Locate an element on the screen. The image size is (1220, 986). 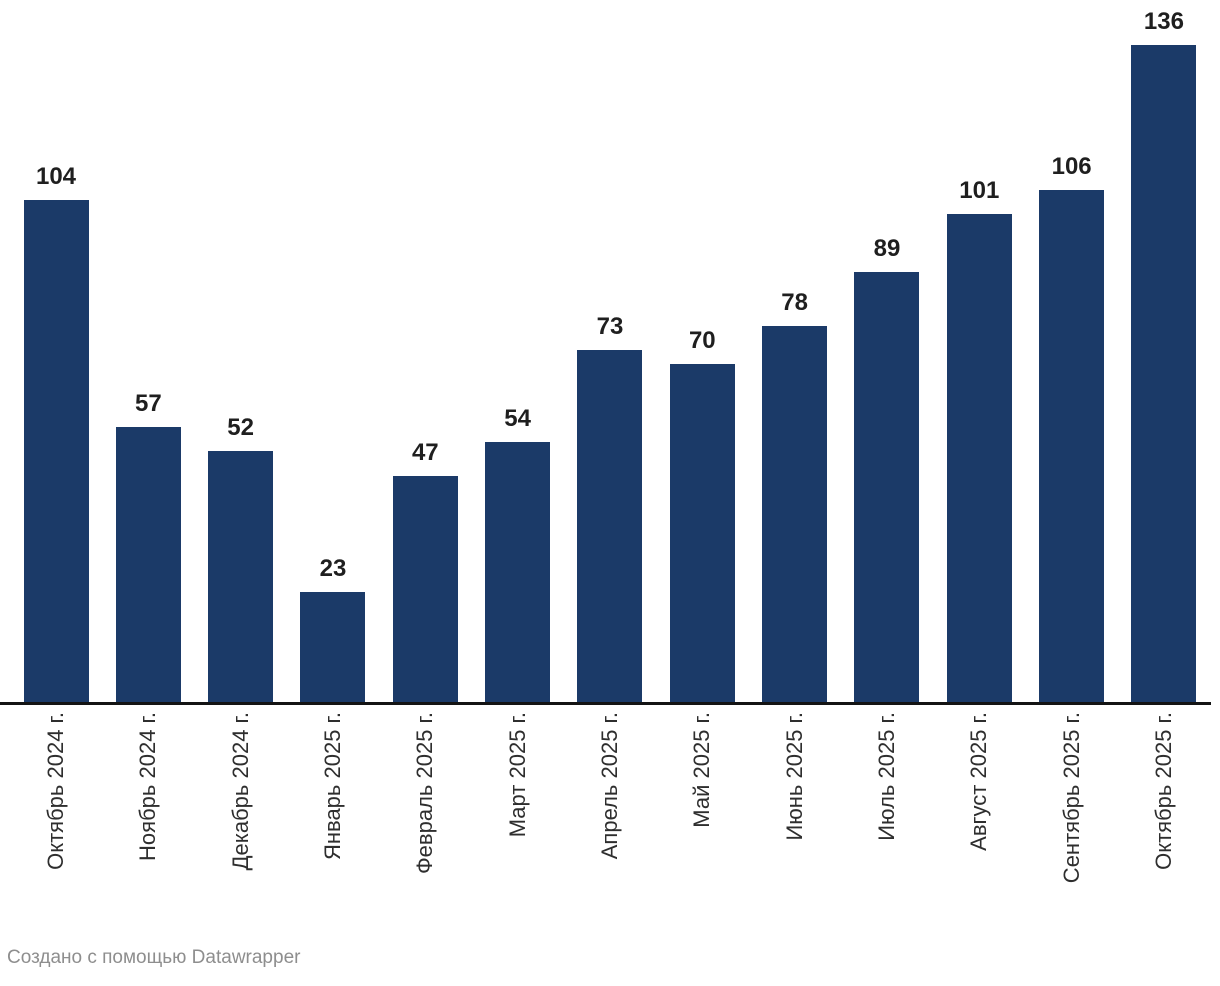
value-label: 70 is located at coordinates (702, 340).